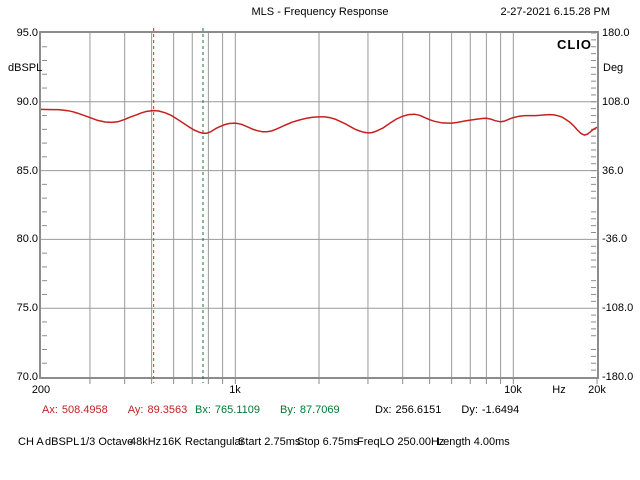 The width and height of the screenshot is (640, 480). What do you see at coordinates (215, 442) in the screenshot?
I see `status-window: Rectangular` at bounding box center [215, 442].